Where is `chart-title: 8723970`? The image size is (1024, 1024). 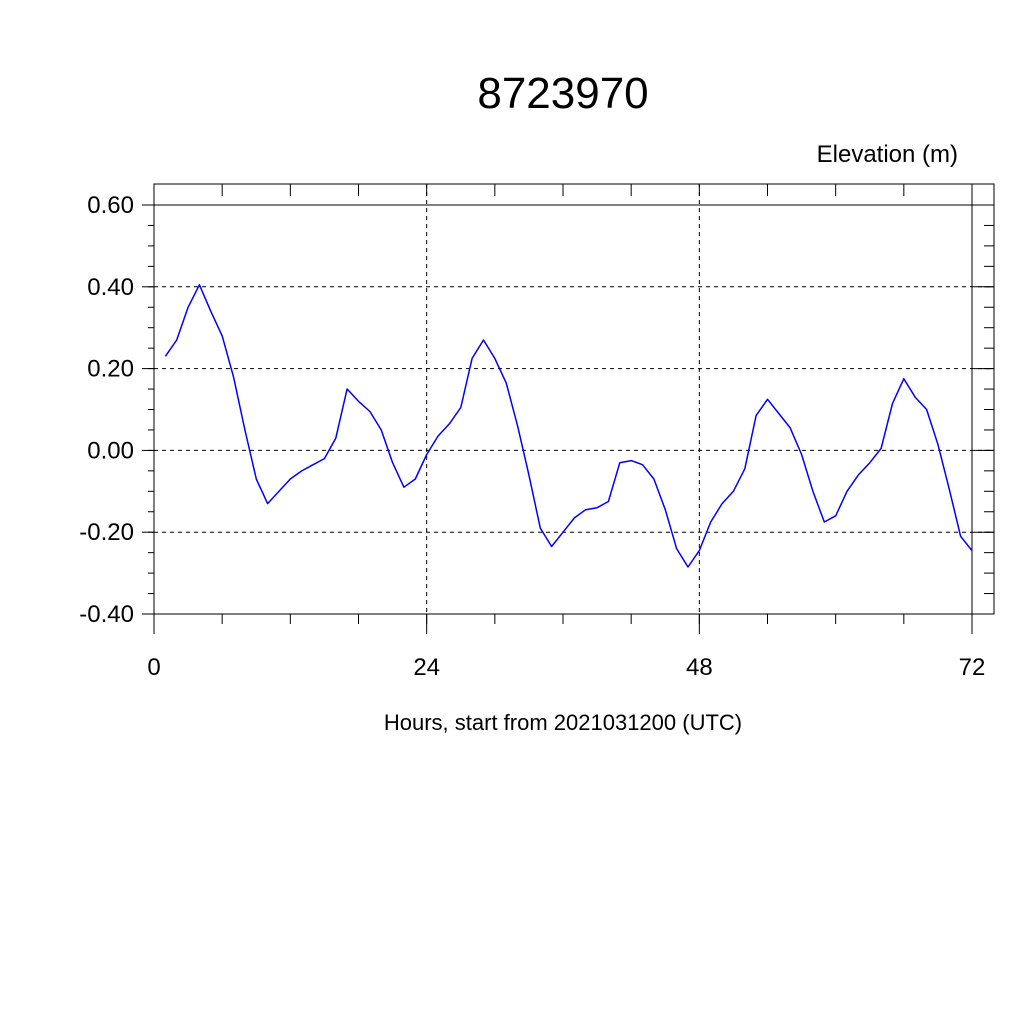
chart-title: 8723970 is located at coordinates (562, 93).